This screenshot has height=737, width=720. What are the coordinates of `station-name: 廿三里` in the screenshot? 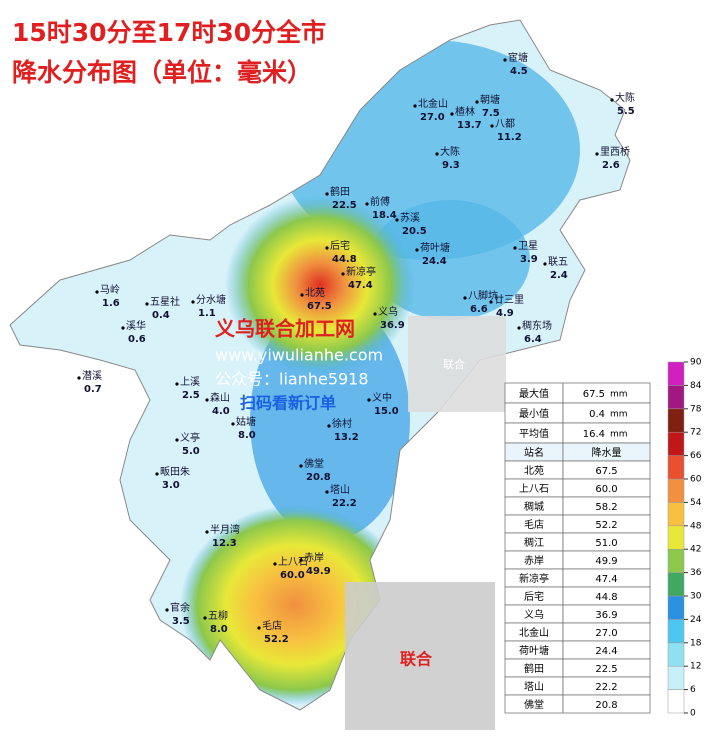 It's located at (509, 300).